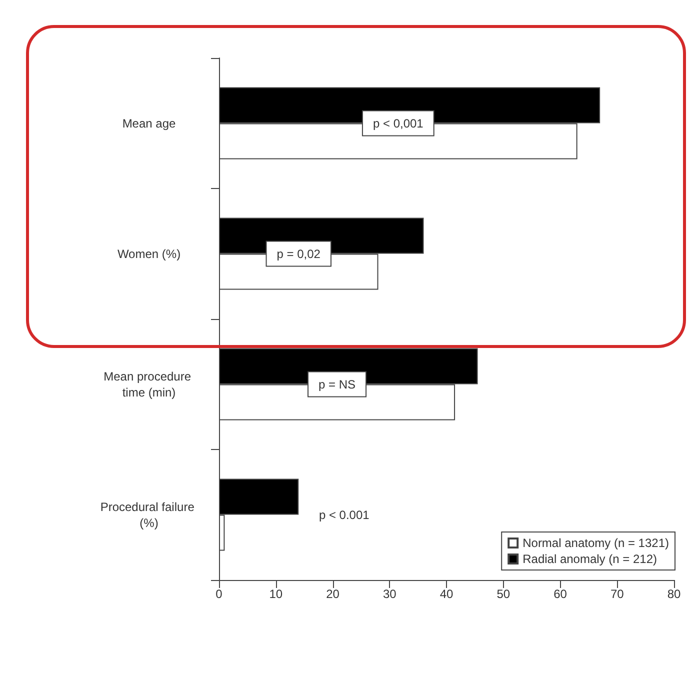 The width and height of the screenshot is (695, 683). I want to click on x-tick-label: 10, so click(276, 594).